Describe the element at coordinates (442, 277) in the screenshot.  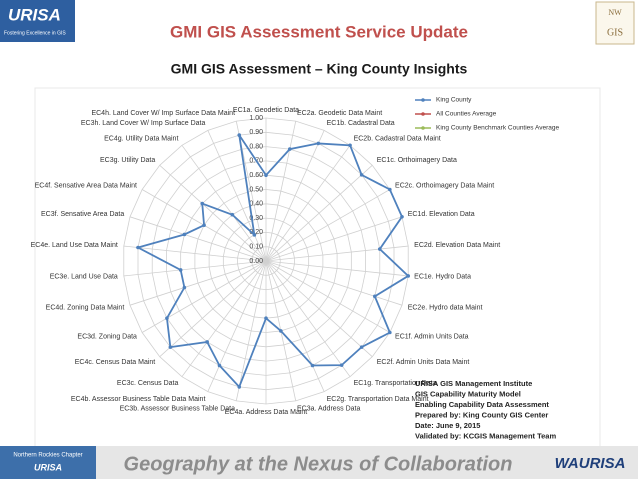
I see `category-label: EC1e. Hydro Data` at that location.